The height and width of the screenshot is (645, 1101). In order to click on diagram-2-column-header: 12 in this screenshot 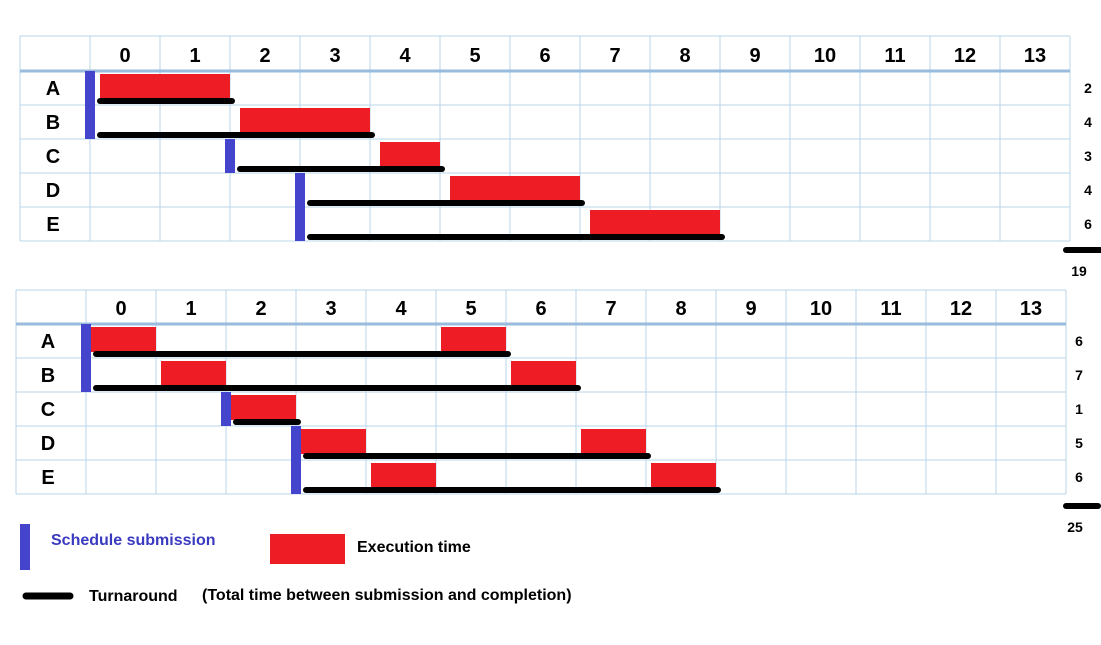, I will do `click(961, 309)`.